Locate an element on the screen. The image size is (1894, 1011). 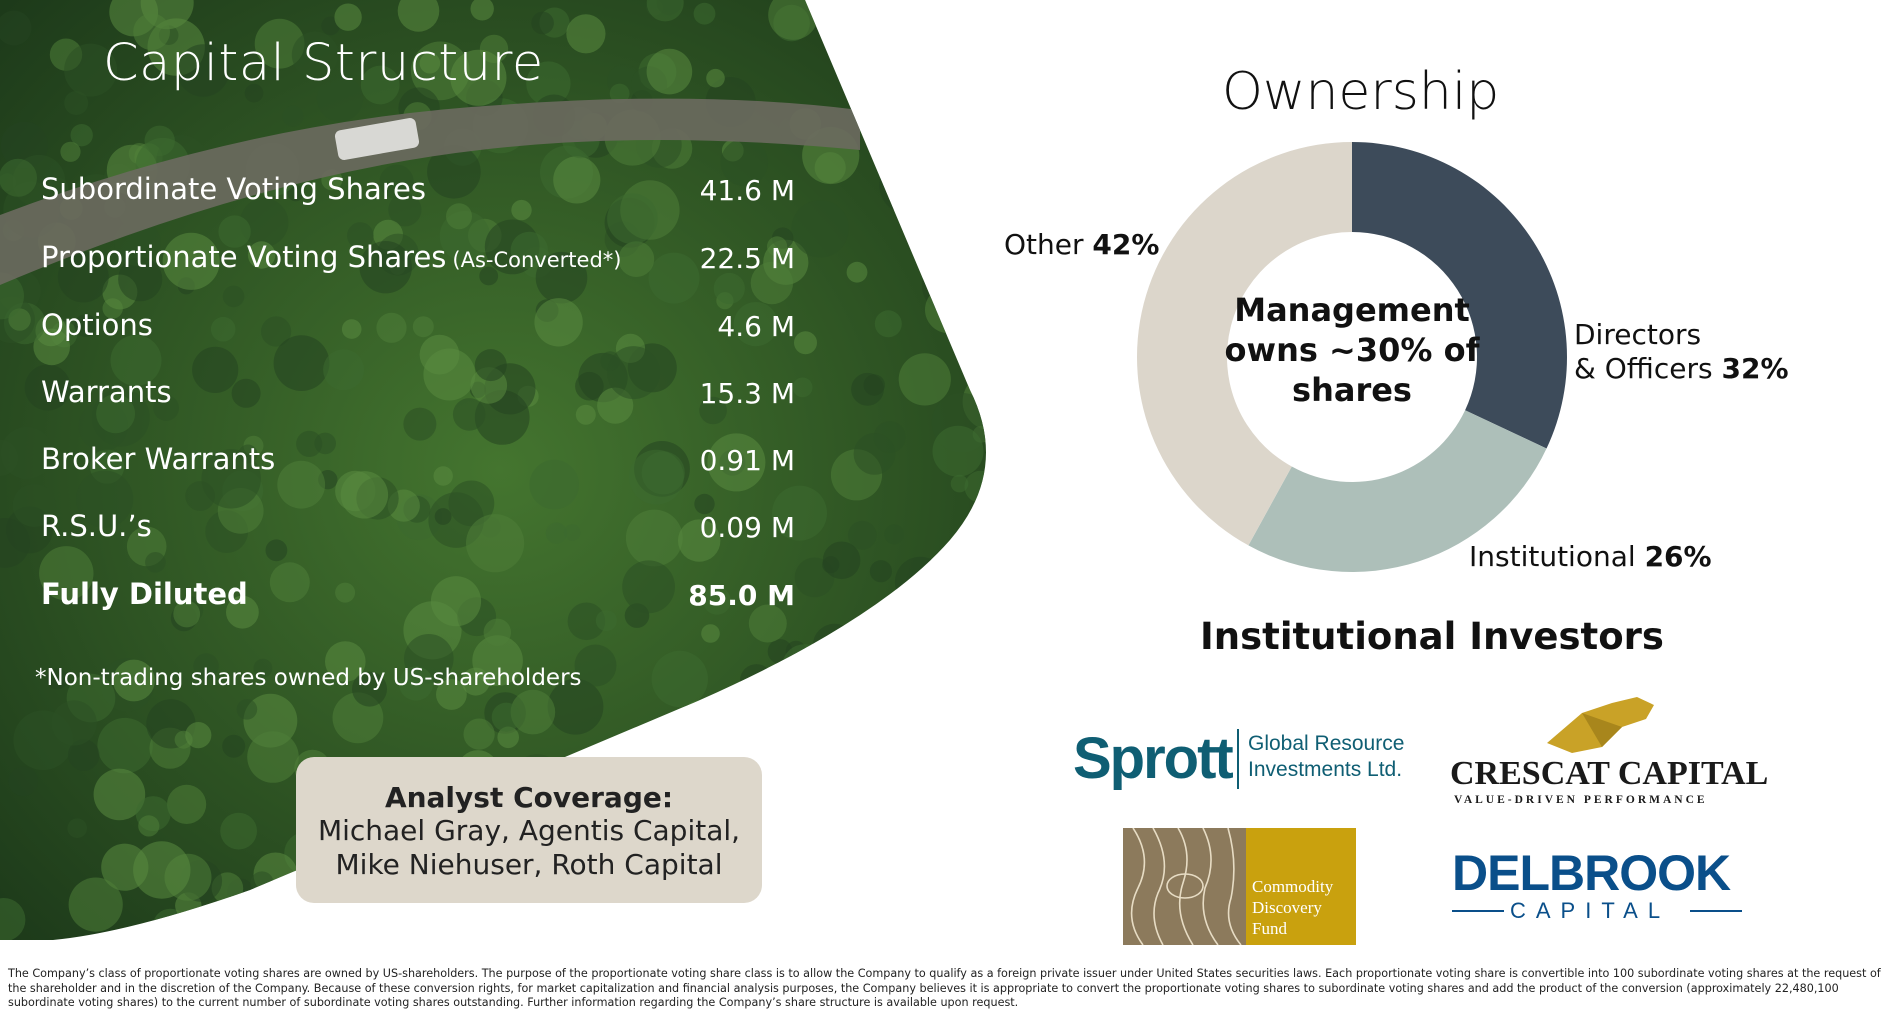
cap-row-value: 0.09 M is located at coordinates (747, 527).